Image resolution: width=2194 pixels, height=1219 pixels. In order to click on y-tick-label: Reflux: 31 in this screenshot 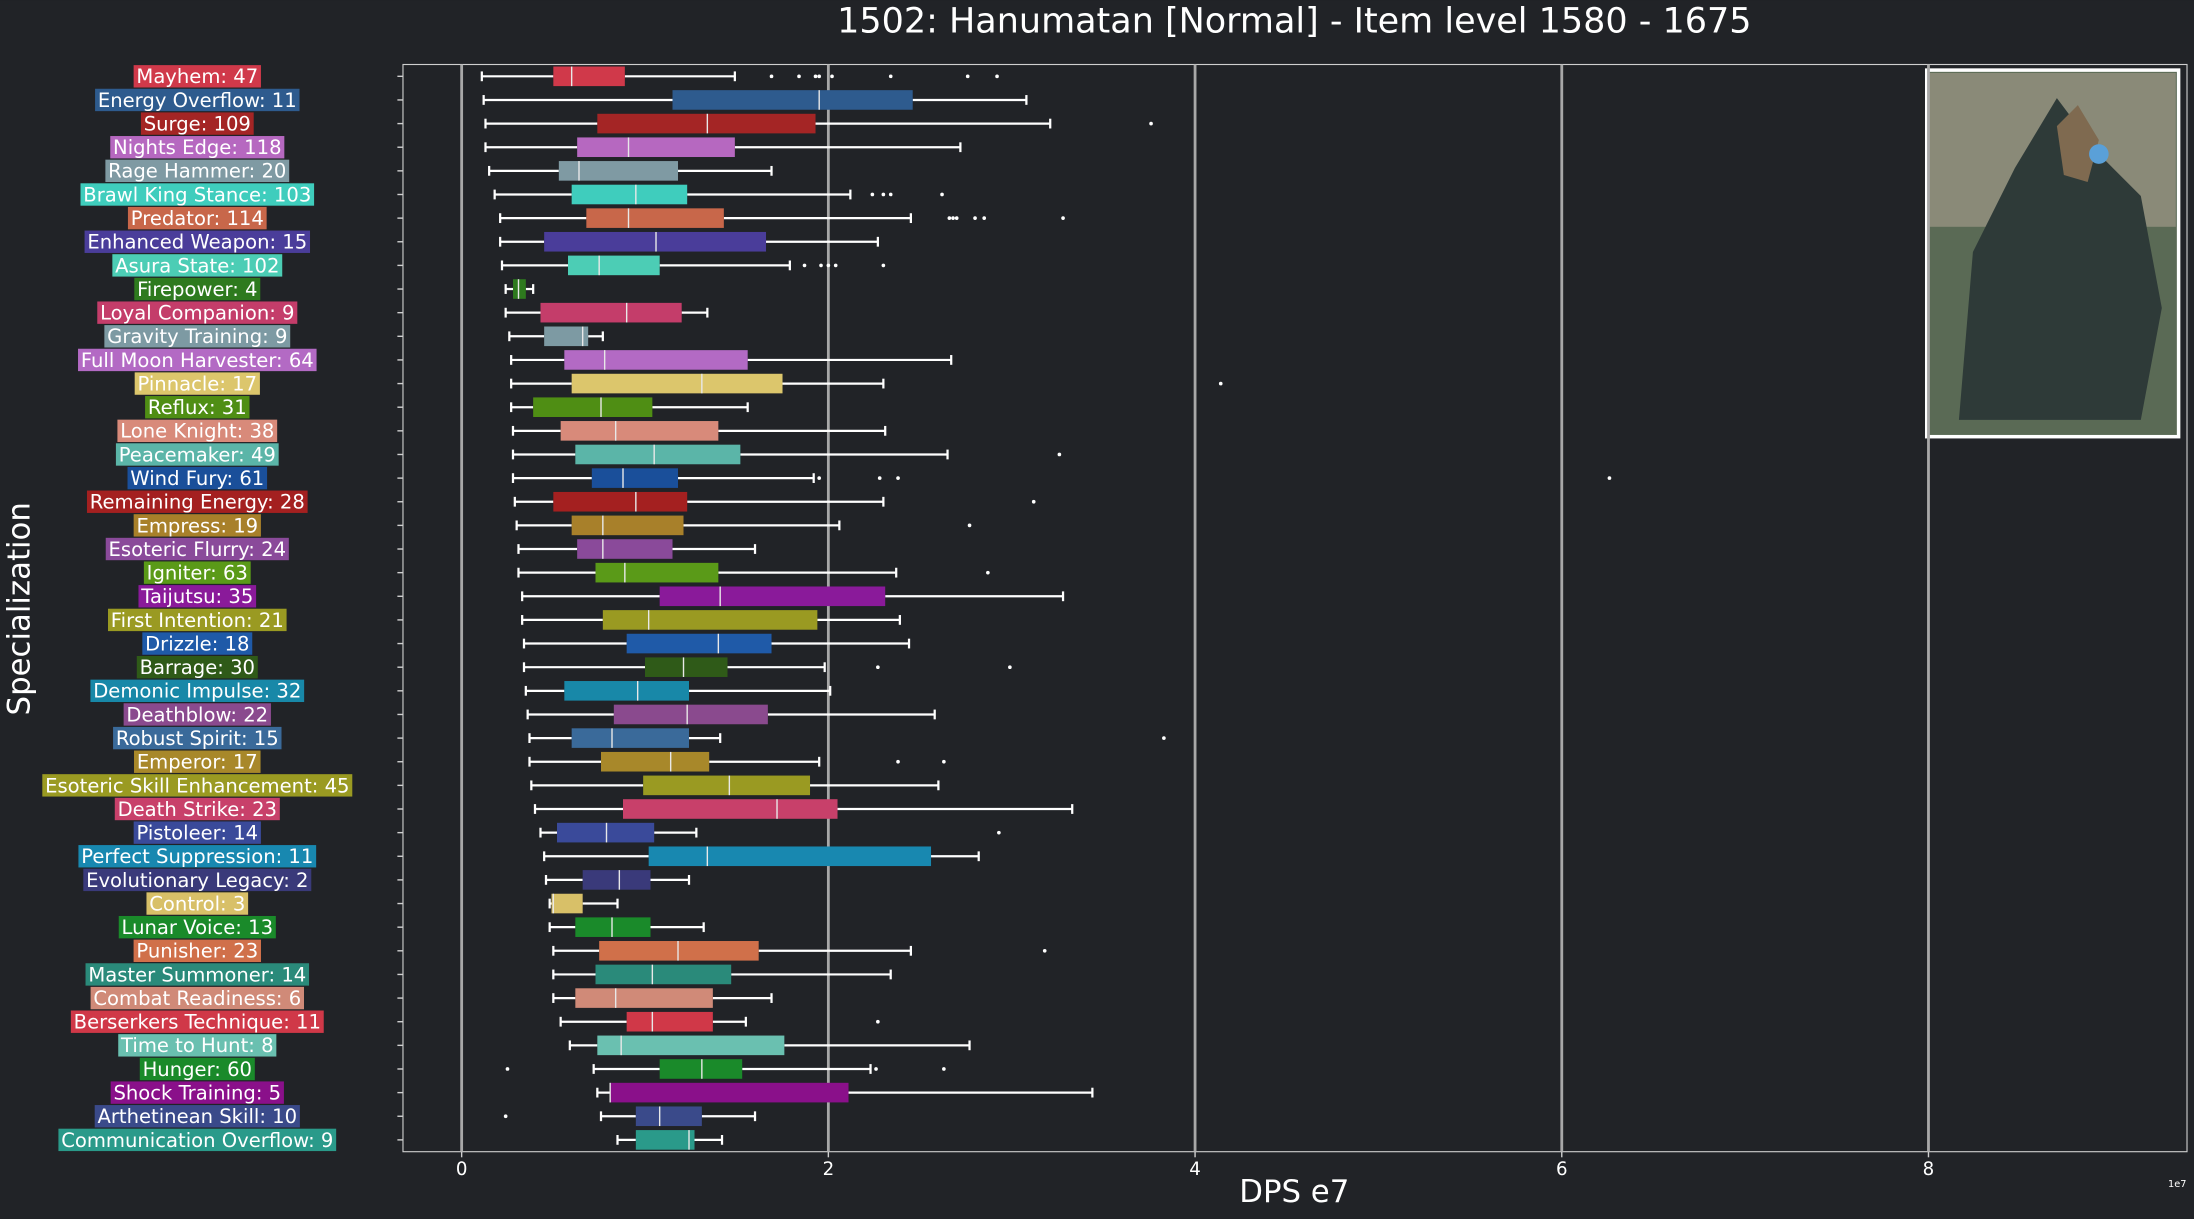, I will do `click(197, 407)`.